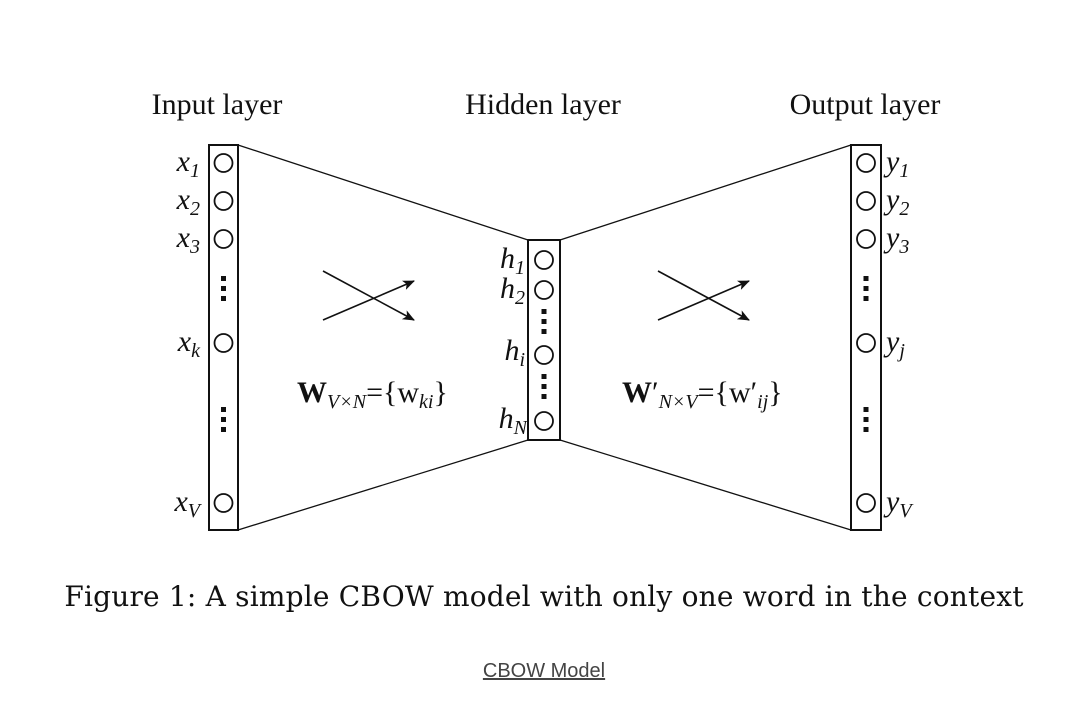 The width and height of the screenshot is (1088, 714). I want to click on hidden-label-n: hN, so click(514, 420).